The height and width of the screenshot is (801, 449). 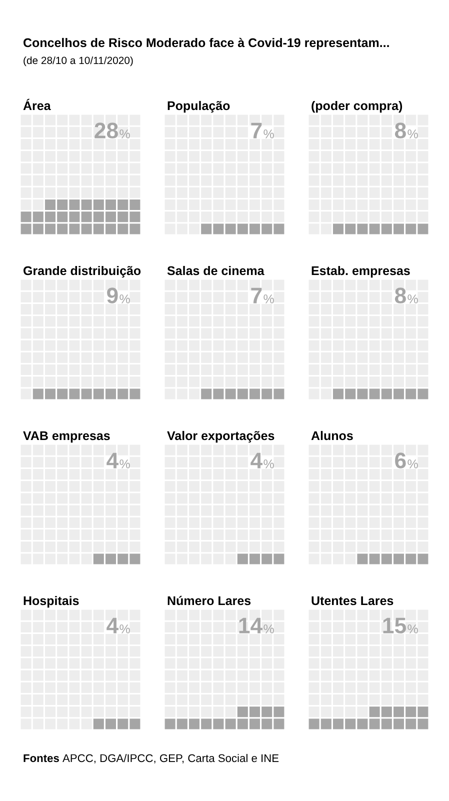 What do you see at coordinates (151, 759) in the screenshot?
I see `text: Fontes APCC, DGA/IPCC, GEP, Carta Social e INE` at bounding box center [151, 759].